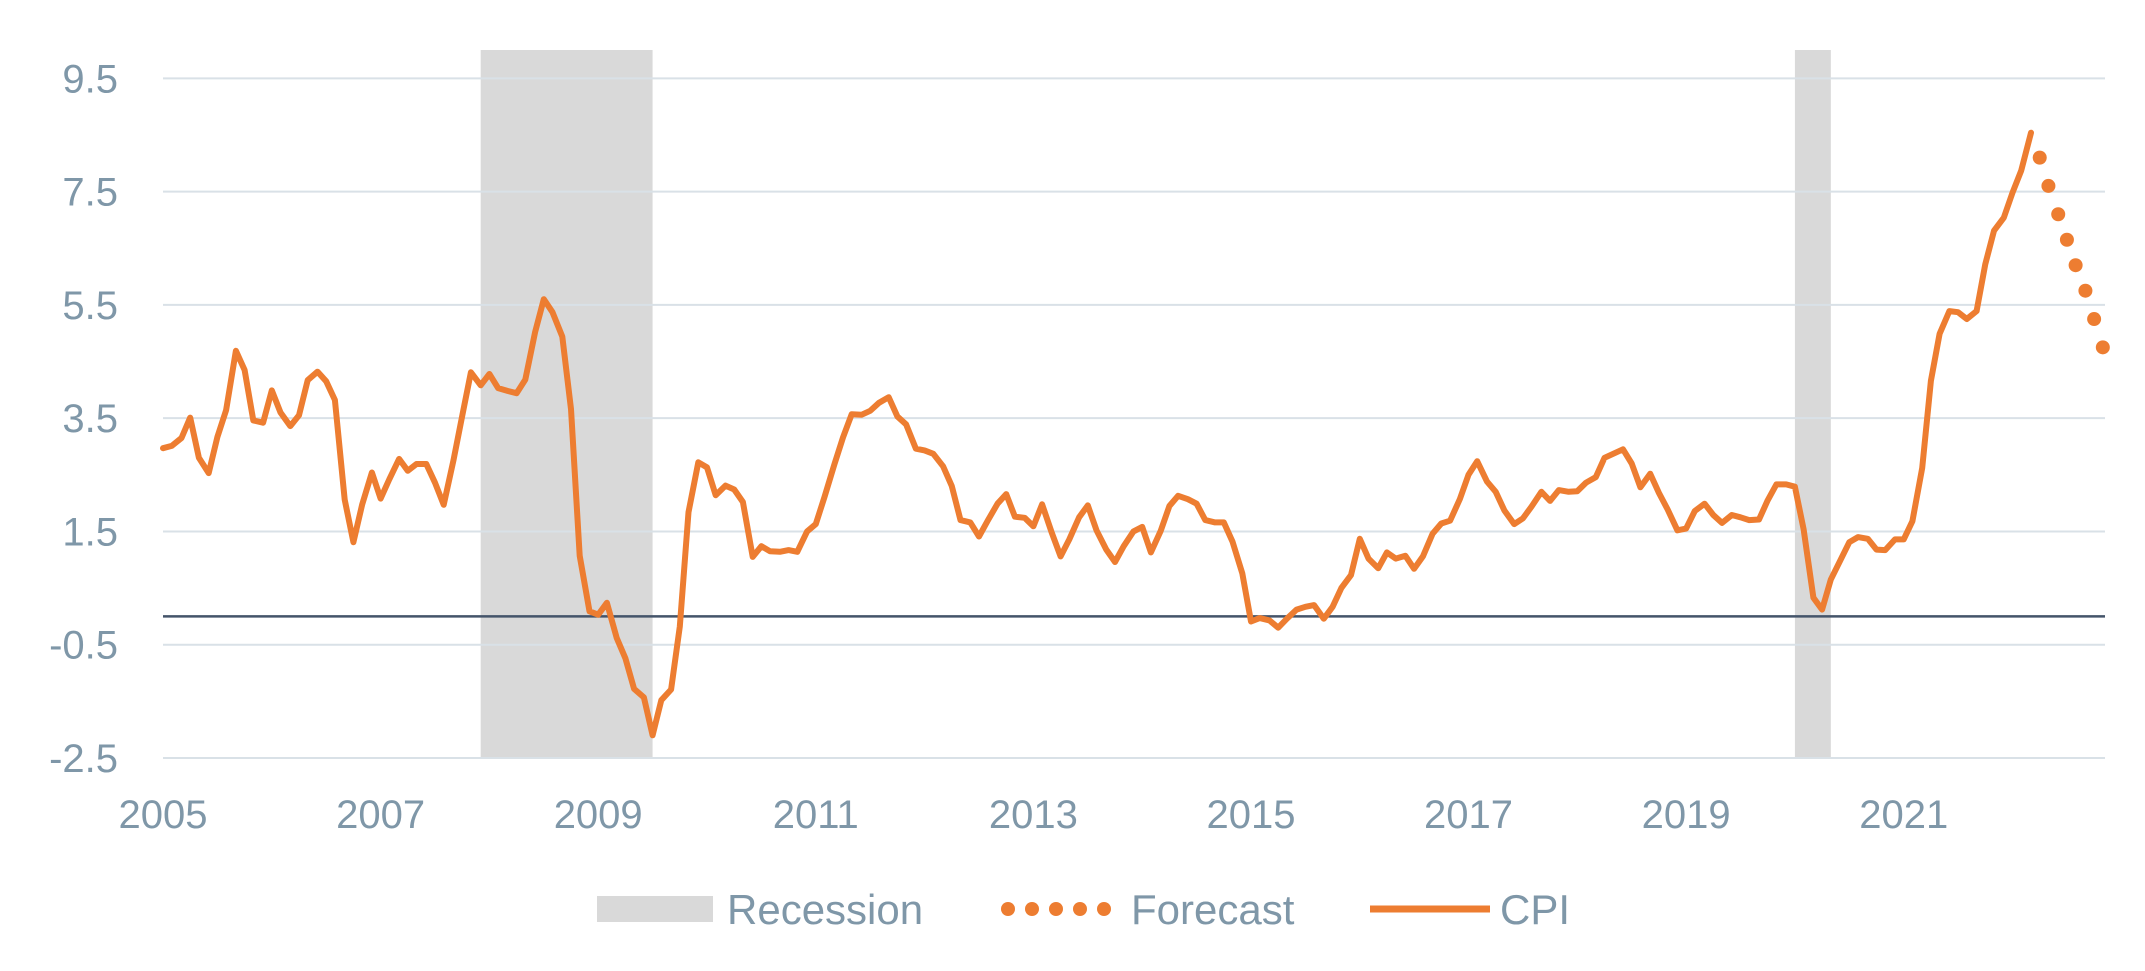  I want to click on y-tick-label: 1.5, so click(90, 532).